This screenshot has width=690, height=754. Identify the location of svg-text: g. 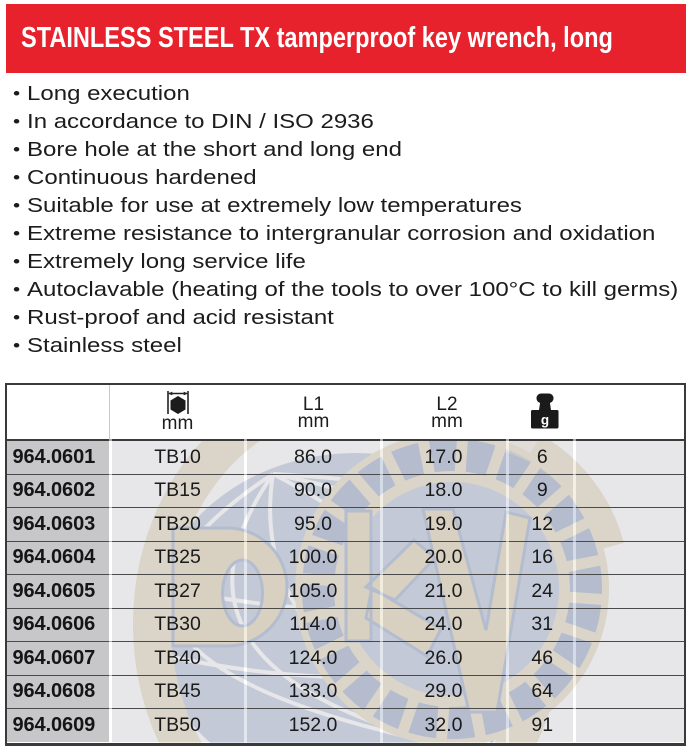
(545, 420).